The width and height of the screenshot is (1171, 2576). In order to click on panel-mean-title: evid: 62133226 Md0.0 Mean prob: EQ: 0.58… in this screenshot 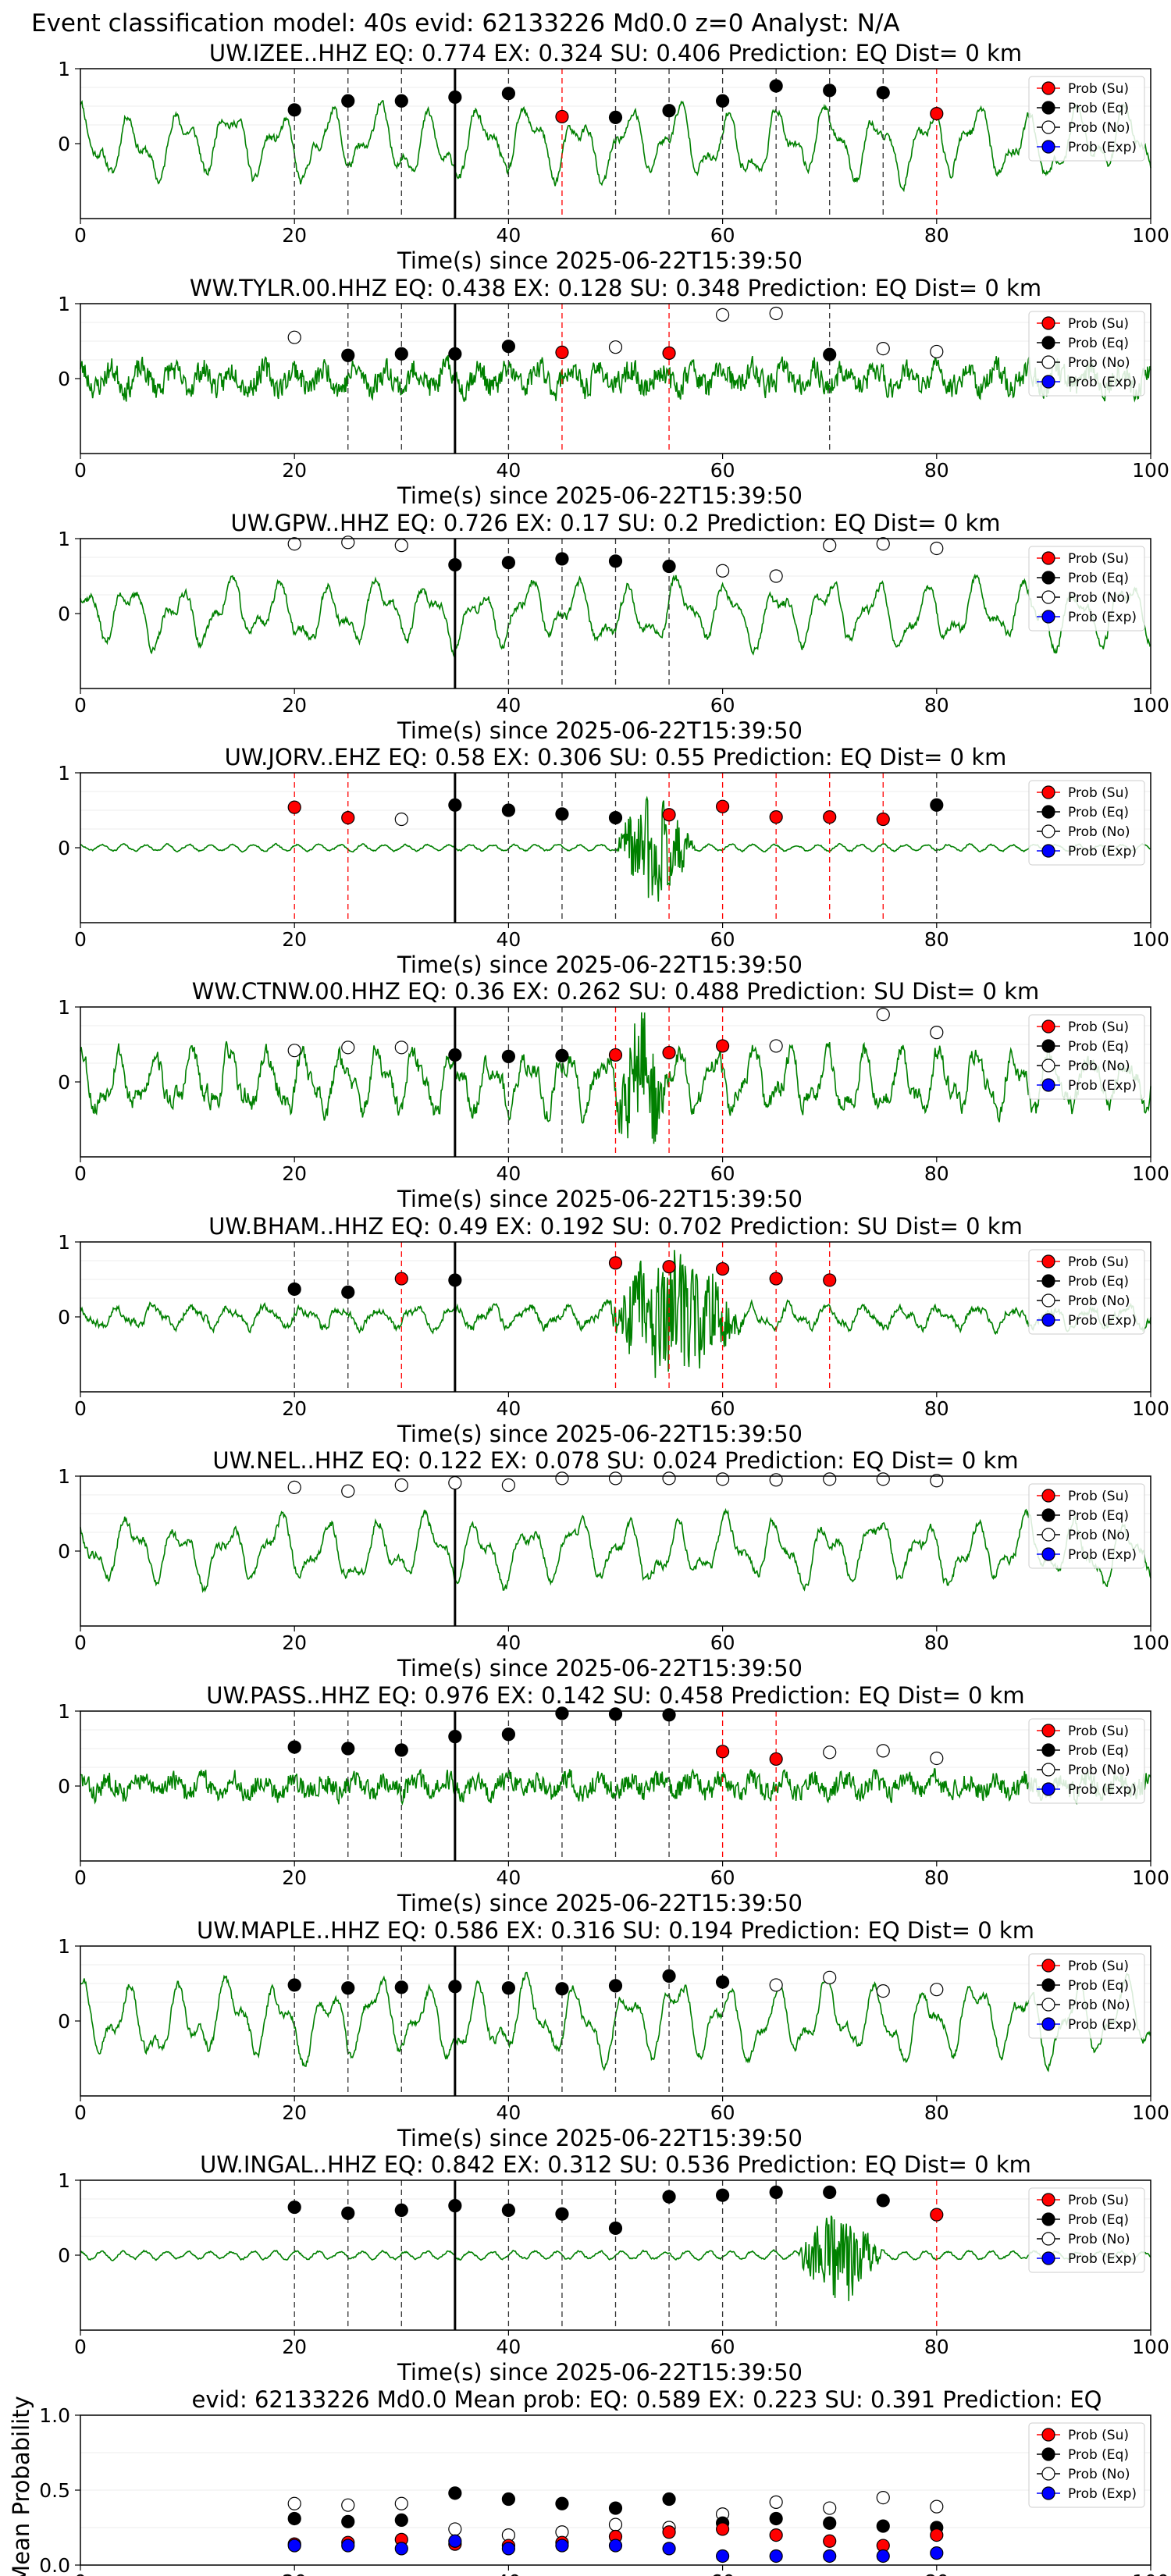, I will do `click(647, 2399)`.